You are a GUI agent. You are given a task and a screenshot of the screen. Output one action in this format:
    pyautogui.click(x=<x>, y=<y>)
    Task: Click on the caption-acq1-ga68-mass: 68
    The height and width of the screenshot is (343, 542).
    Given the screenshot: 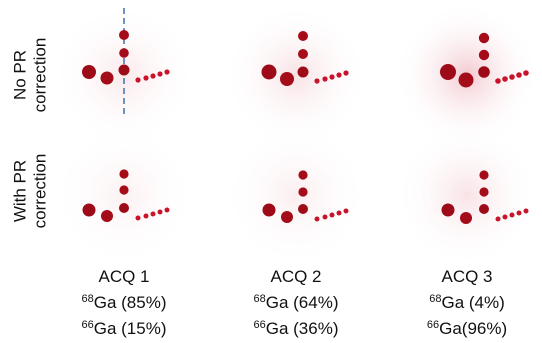 What is the action you would take?
    pyautogui.click(x=87, y=299)
    